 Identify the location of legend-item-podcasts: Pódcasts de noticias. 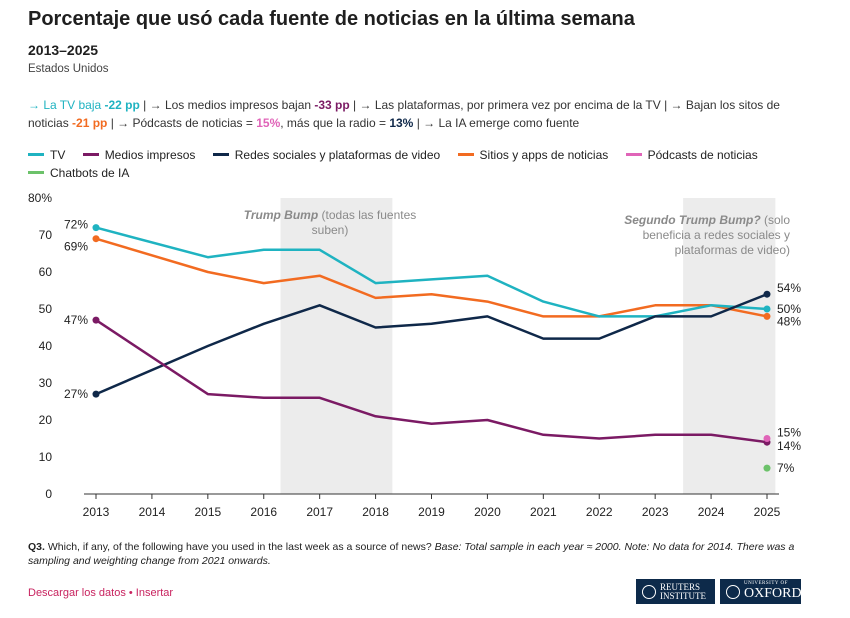
(691, 155).